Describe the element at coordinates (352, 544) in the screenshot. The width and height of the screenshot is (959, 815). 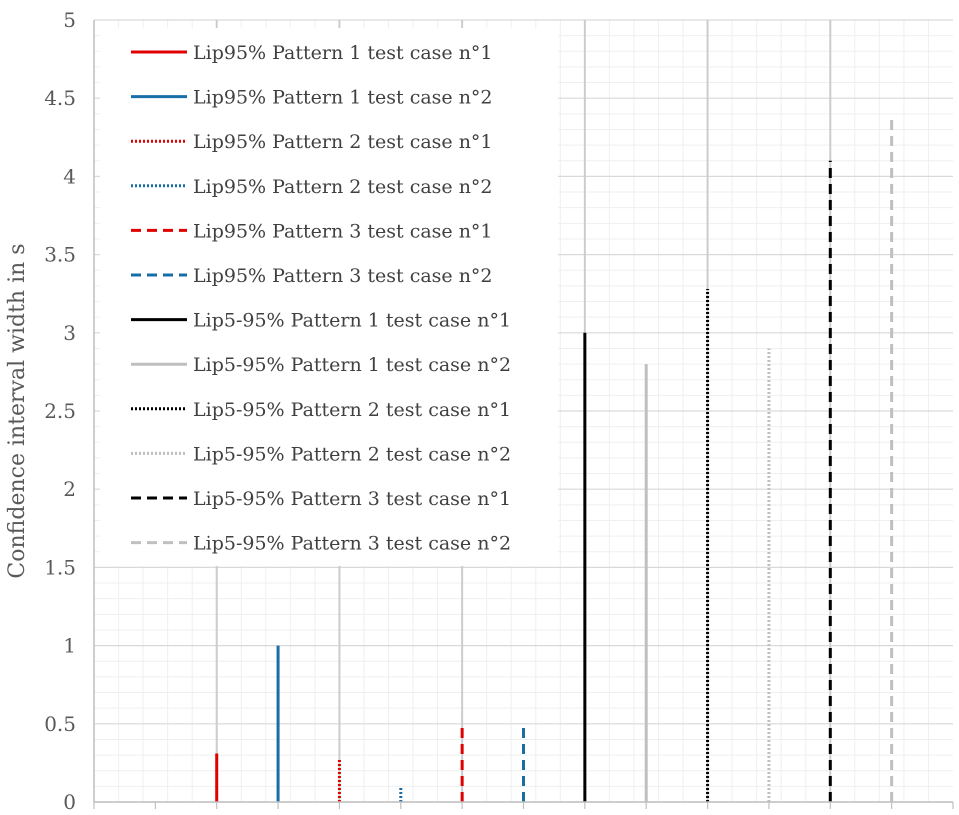
I see `legend-label: Lip5-95% Pattern 3 test case n°2` at that location.